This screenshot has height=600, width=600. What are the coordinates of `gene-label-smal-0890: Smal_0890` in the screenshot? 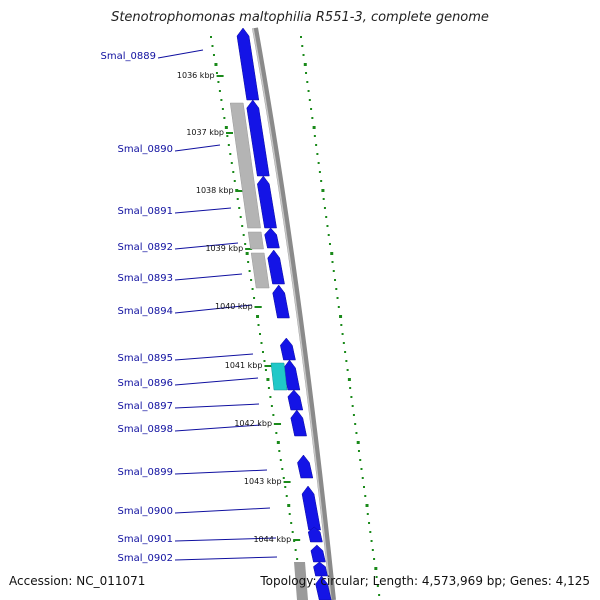 It's located at (145, 149).